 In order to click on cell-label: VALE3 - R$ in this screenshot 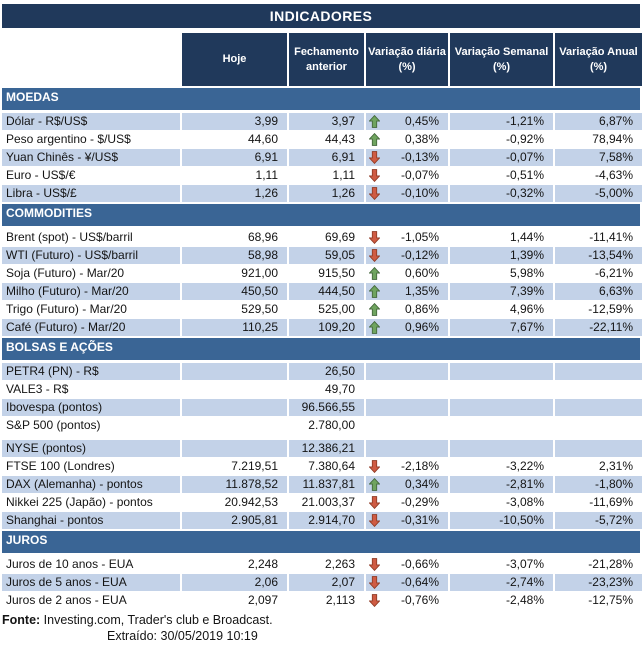, I will do `click(91, 389)`.